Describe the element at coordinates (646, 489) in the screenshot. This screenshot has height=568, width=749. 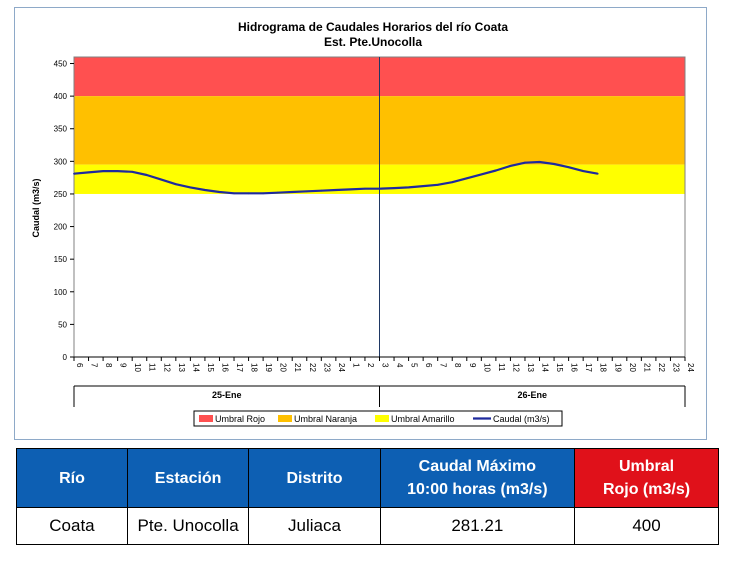
I see `header-umbral-line2: Rojo (m3/s)` at that location.